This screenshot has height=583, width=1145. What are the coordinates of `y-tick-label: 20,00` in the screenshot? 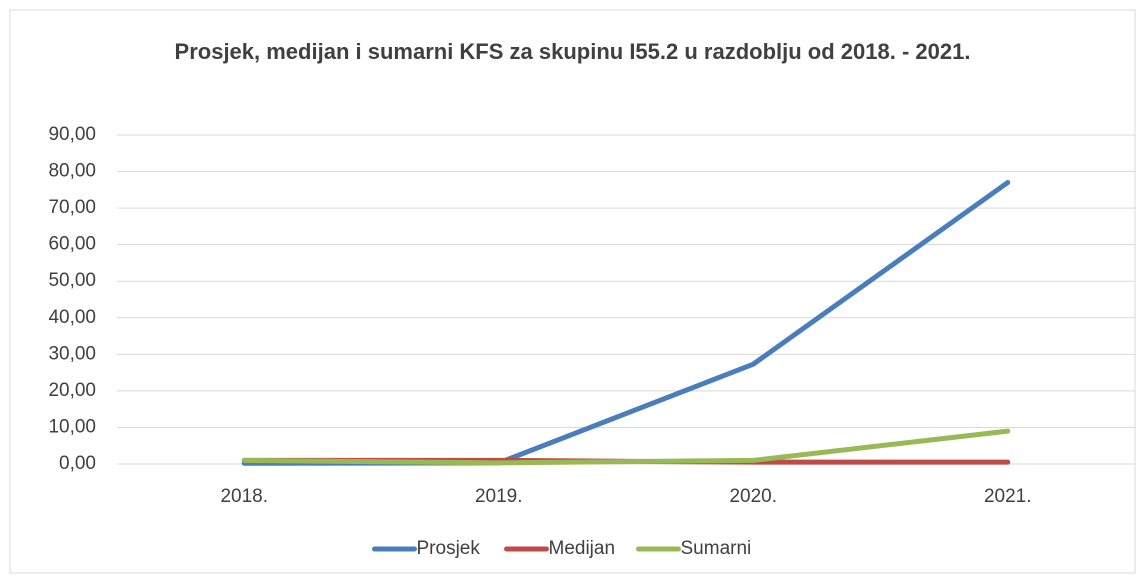 It's located at (72, 390).